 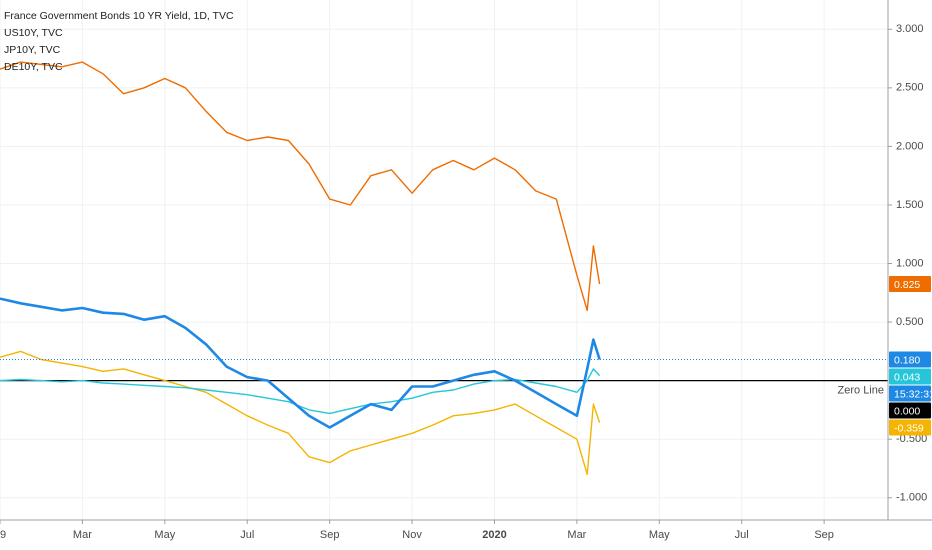 I want to click on legend-entry: US10Y, TVC, so click(x=33, y=33).